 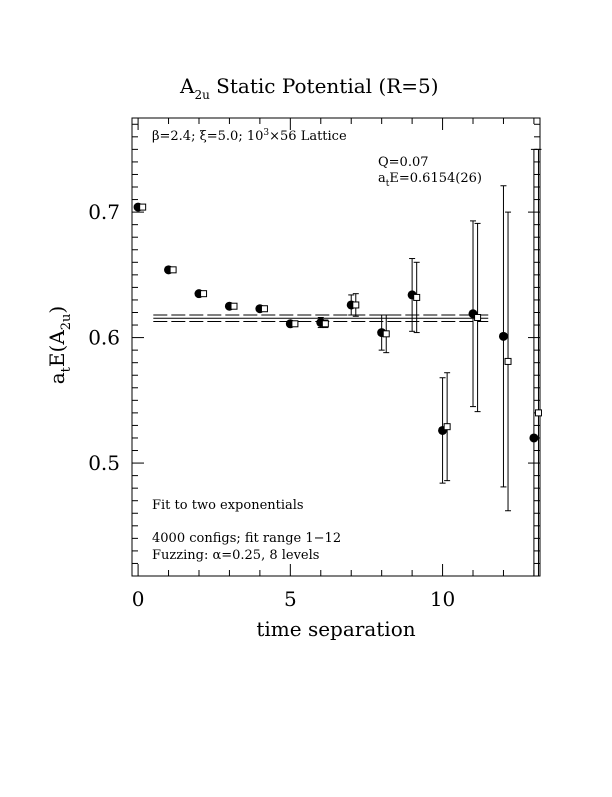 What do you see at coordinates (249, 136) in the screenshot?
I see `lattice-annotation: β=2.4; ξ=5.0; 103×56 Lattice` at bounding box center [249, 136].